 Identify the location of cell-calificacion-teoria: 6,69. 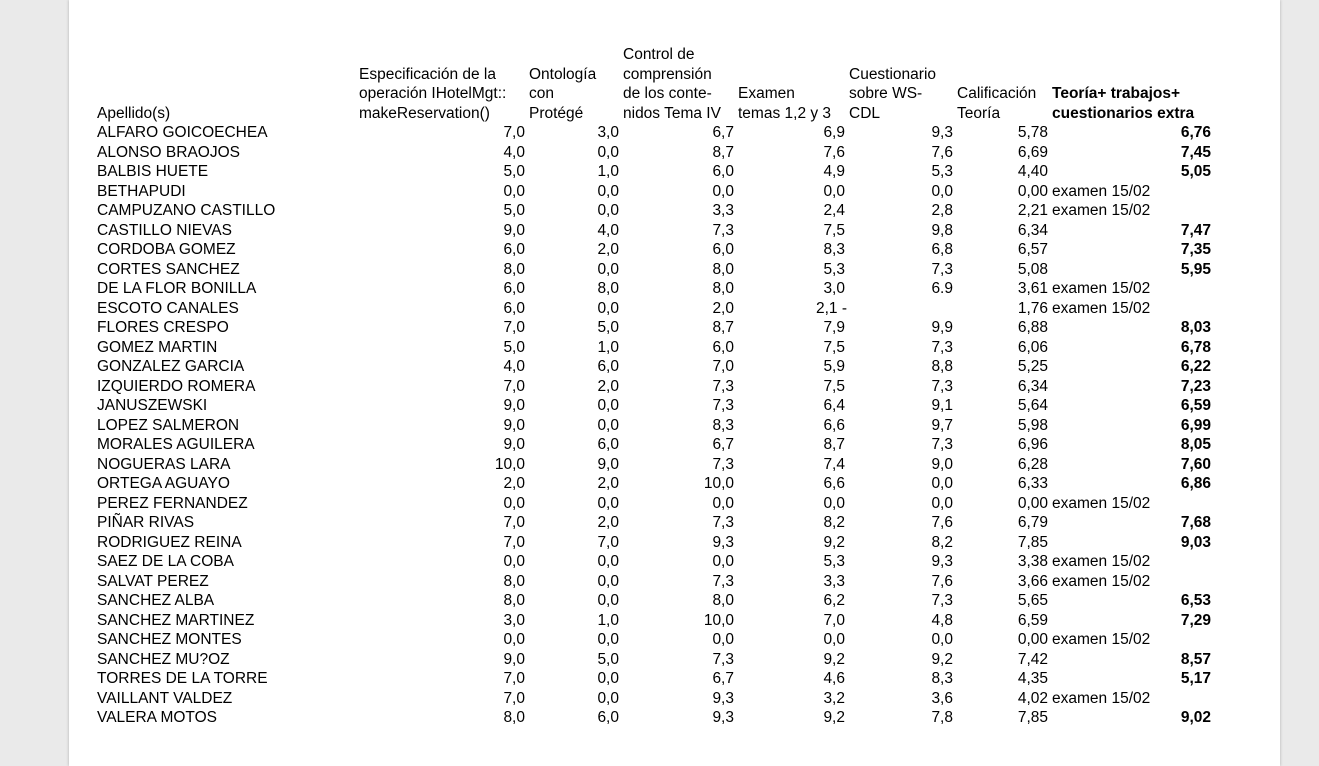
(1032, 152).